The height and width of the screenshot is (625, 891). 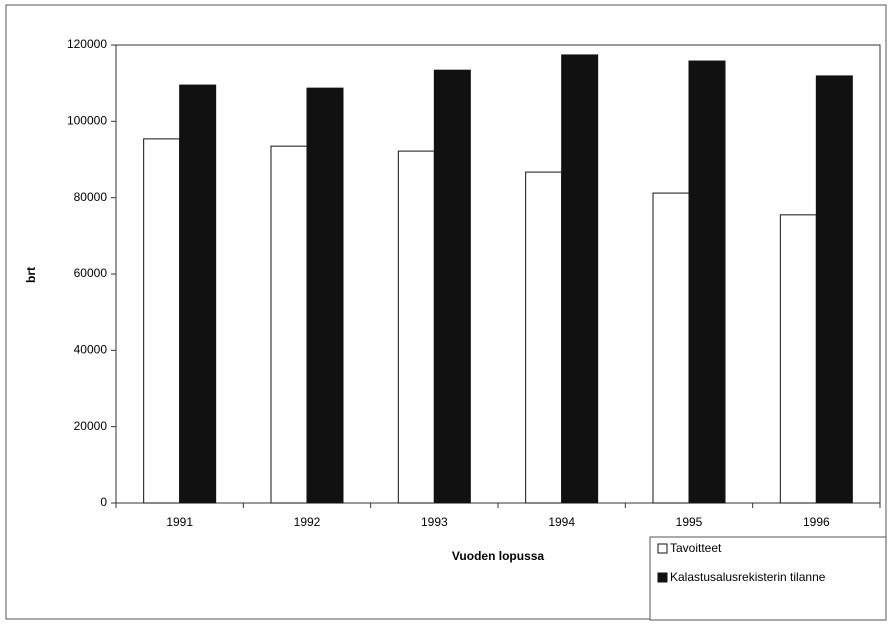 What do you see at coordinates (87, 44) in the screenshot?
I see `y-tick-label: 120000` at bounding box center [87, 44].